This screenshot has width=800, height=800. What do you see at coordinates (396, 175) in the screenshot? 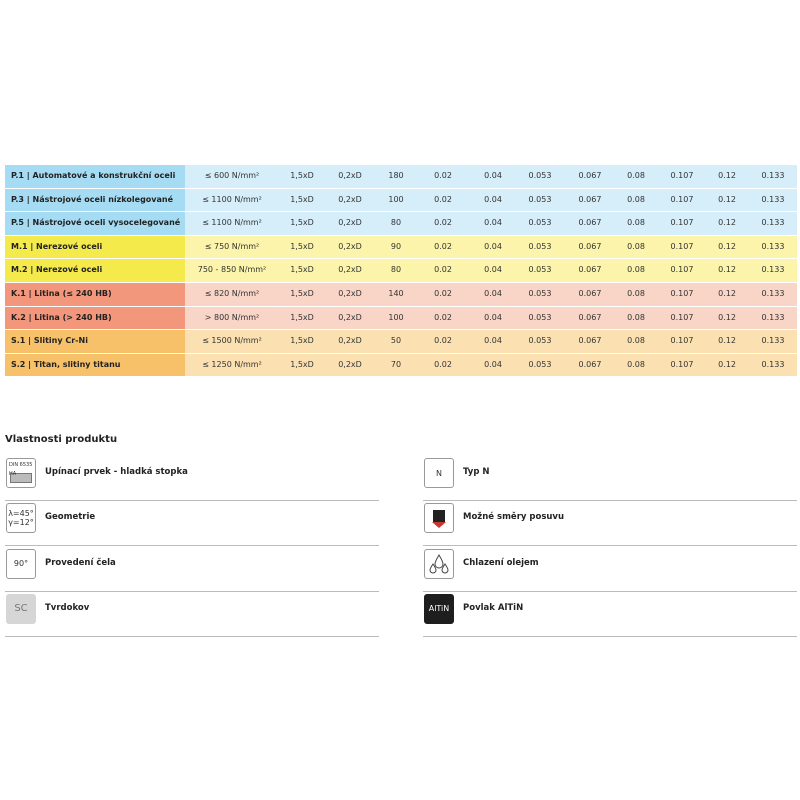
I see `value-cell: 180` at bounding box center [396, 175].